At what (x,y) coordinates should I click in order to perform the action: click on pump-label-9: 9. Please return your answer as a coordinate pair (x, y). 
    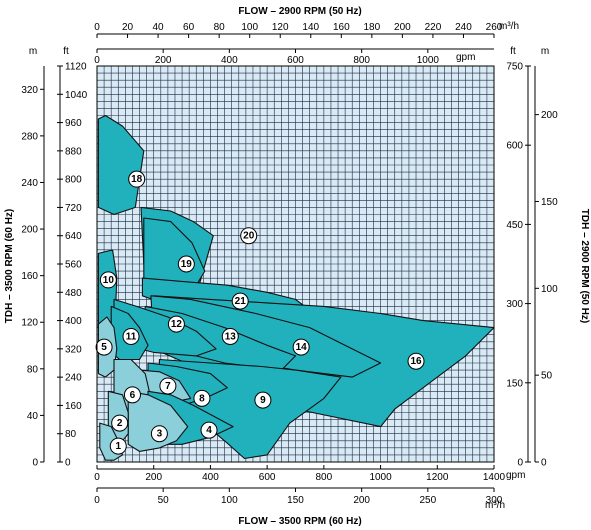
    Looking at the image, I should click on (263, 400).